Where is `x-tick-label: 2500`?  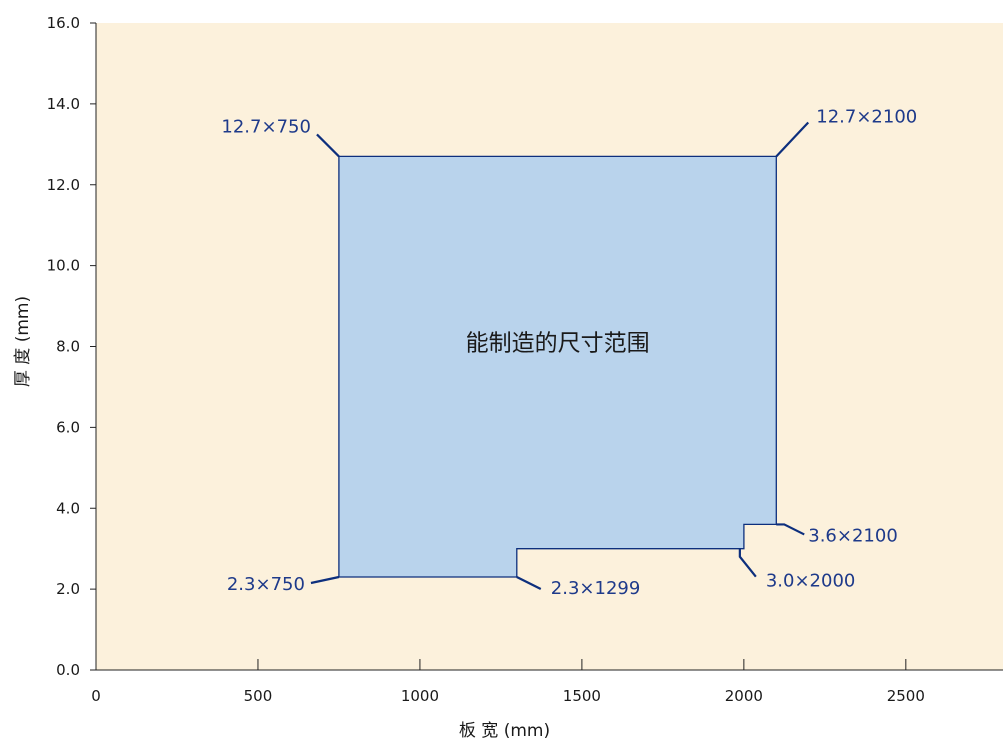
x-tick-label: 2500 is located at coordinates (906, 696).